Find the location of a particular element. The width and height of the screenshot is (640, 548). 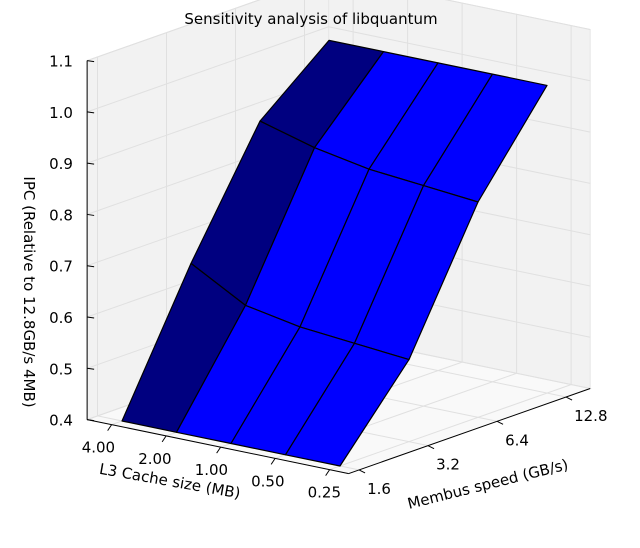

membus-axis-label: Membus speed (GB/s) is located at coordinates (488, 483).